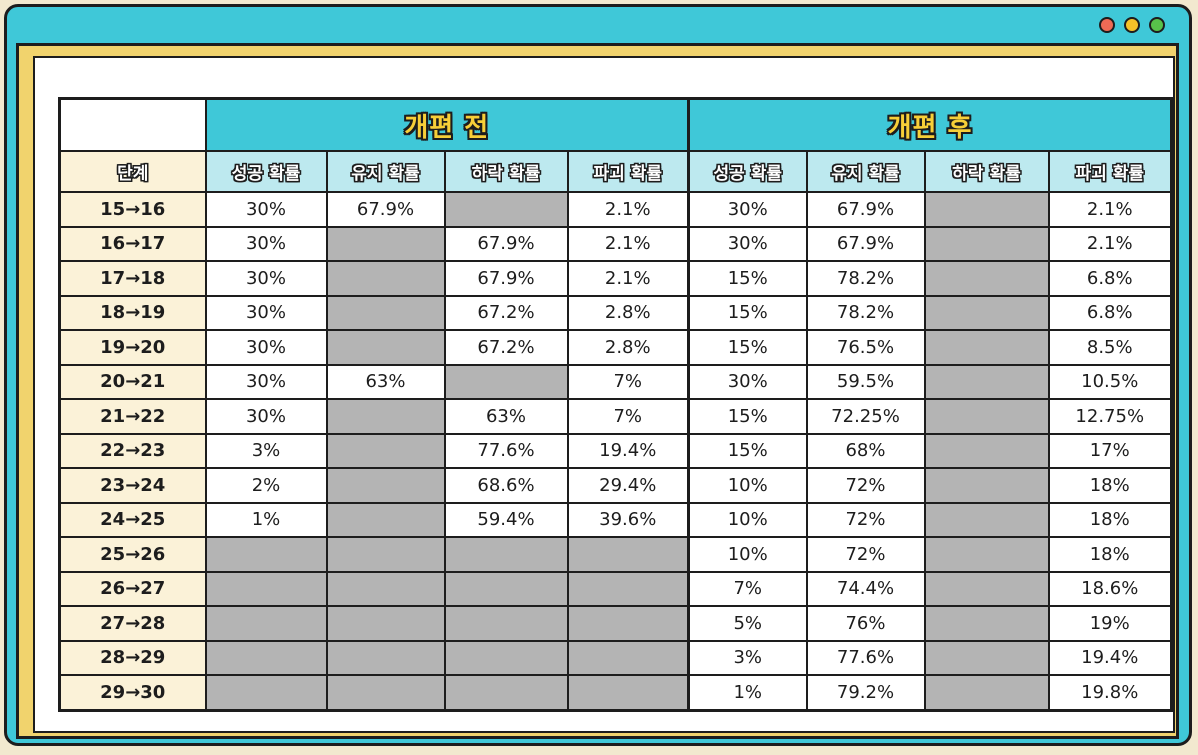  I want to click on before-destroy-cell: 39.6%, so click(628, 519).